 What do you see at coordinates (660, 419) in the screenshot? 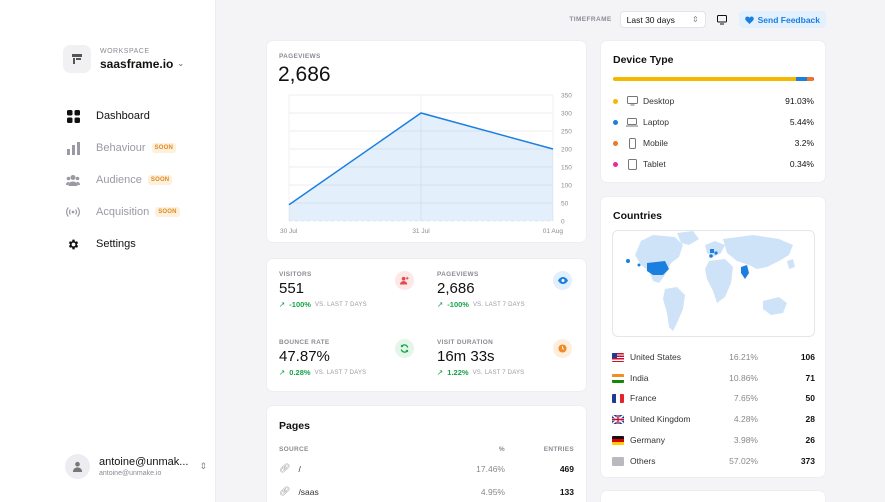
I see `country-name: United Kingdom` at bounding box center [660, 419].